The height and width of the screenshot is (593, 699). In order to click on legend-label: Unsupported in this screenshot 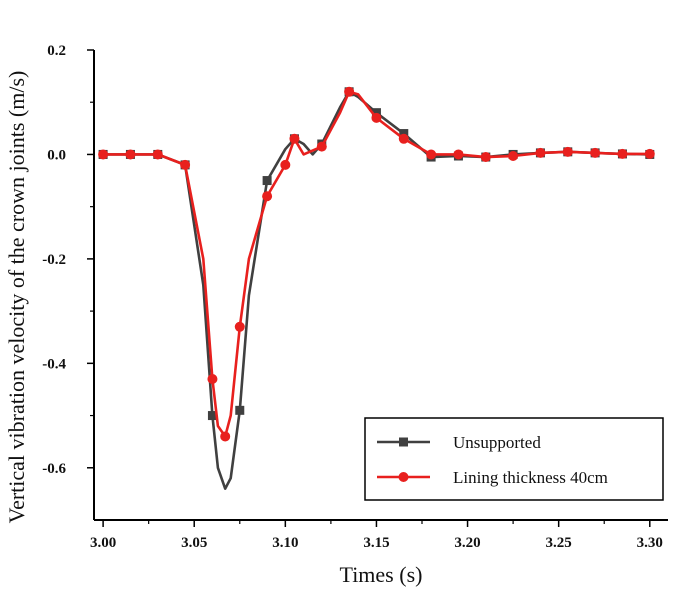, I will do `click(497, 442)`.